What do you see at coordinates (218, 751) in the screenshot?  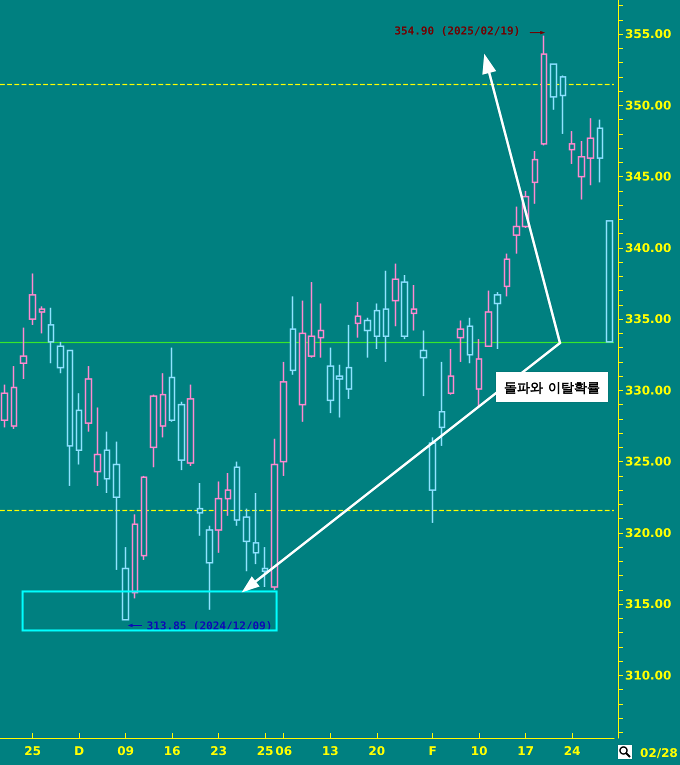 I see `x-tick-label: 23` at bounding box center [218, 751].